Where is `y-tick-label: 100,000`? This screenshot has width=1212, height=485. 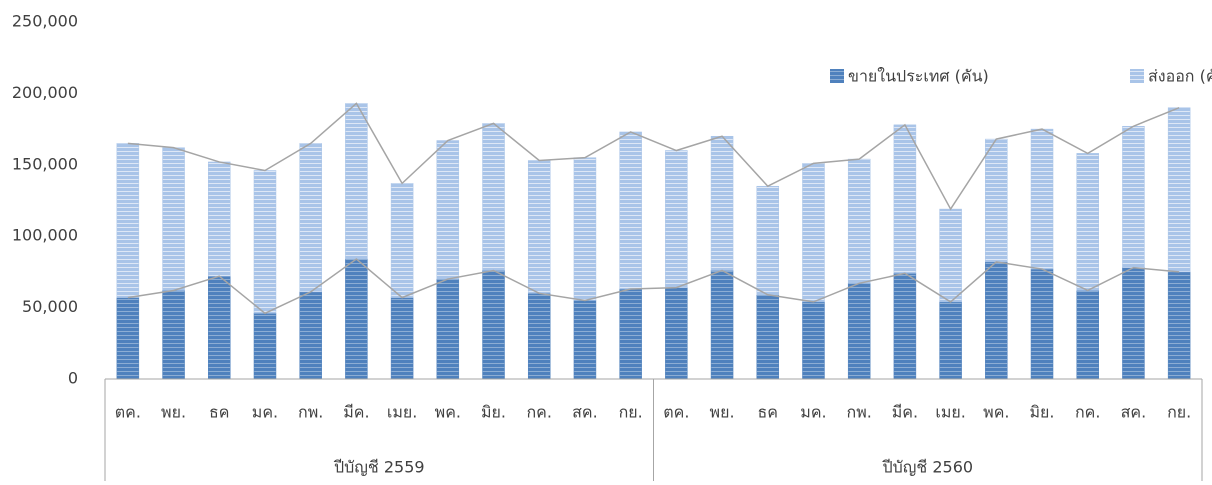
y-tick-label: 100,000 is located at coordinates (45, 235).